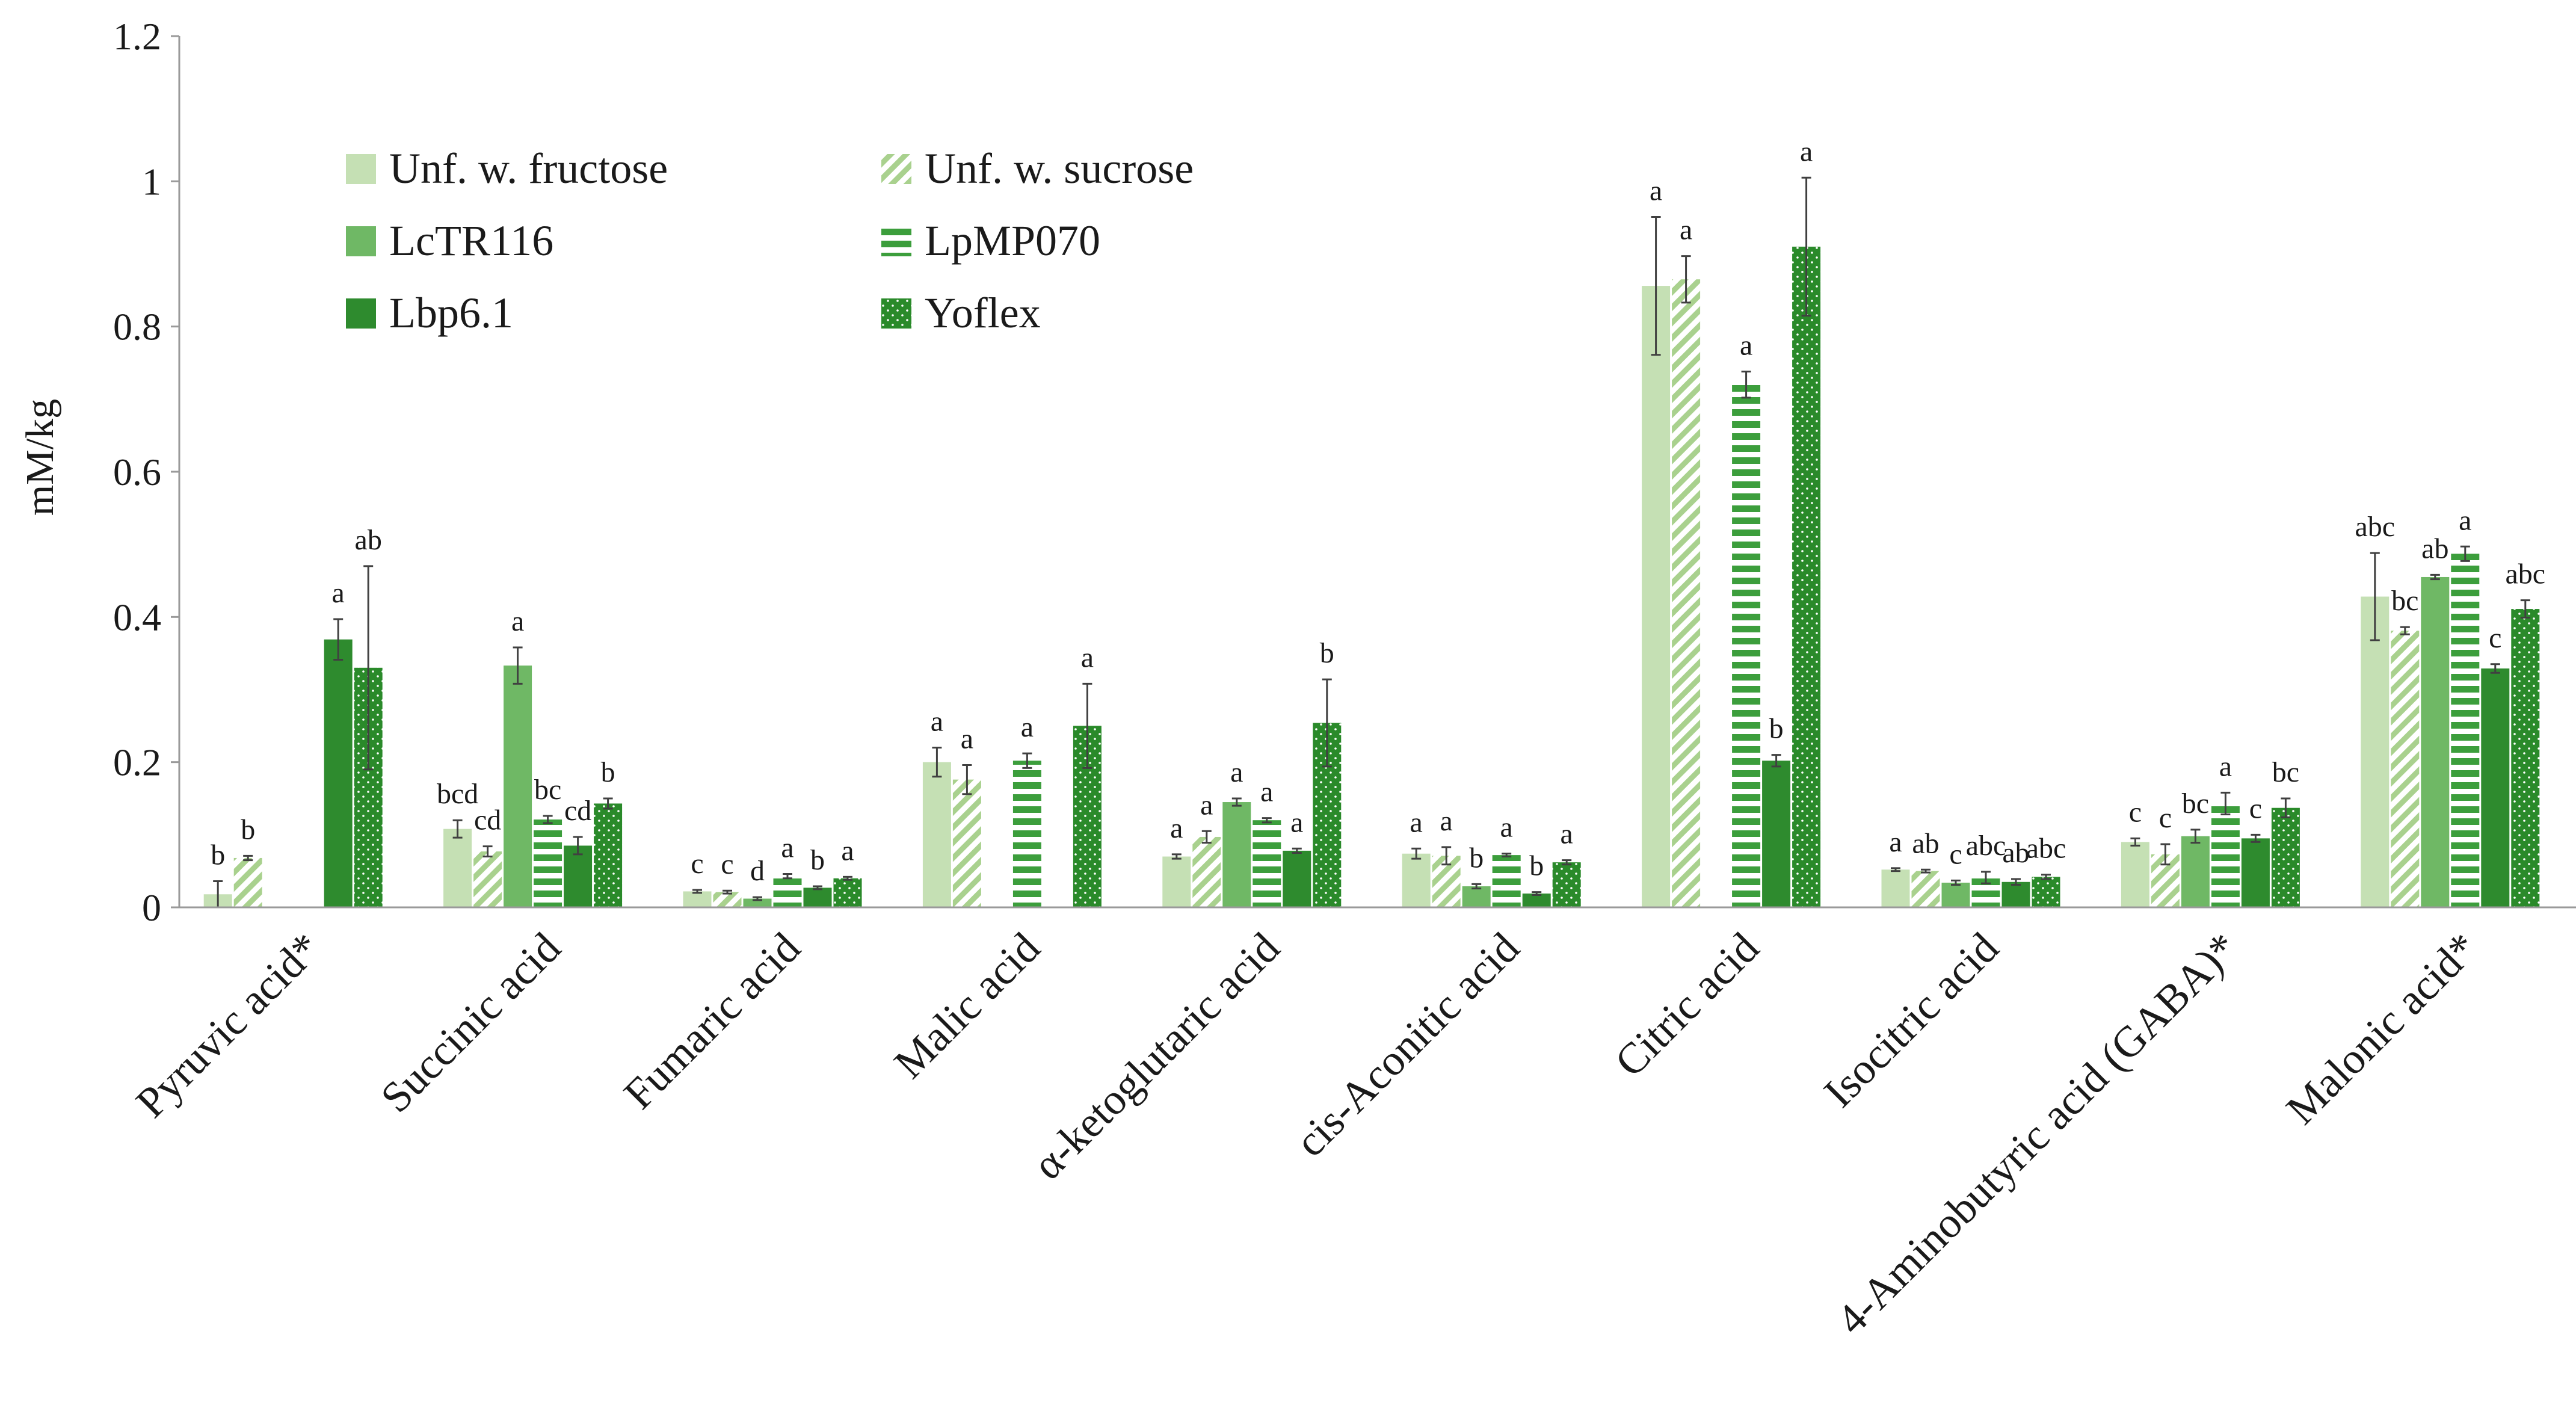 This screenshot has height=1423, width=2576. I want to click on significance-letter: bcd, so click(457, 794).